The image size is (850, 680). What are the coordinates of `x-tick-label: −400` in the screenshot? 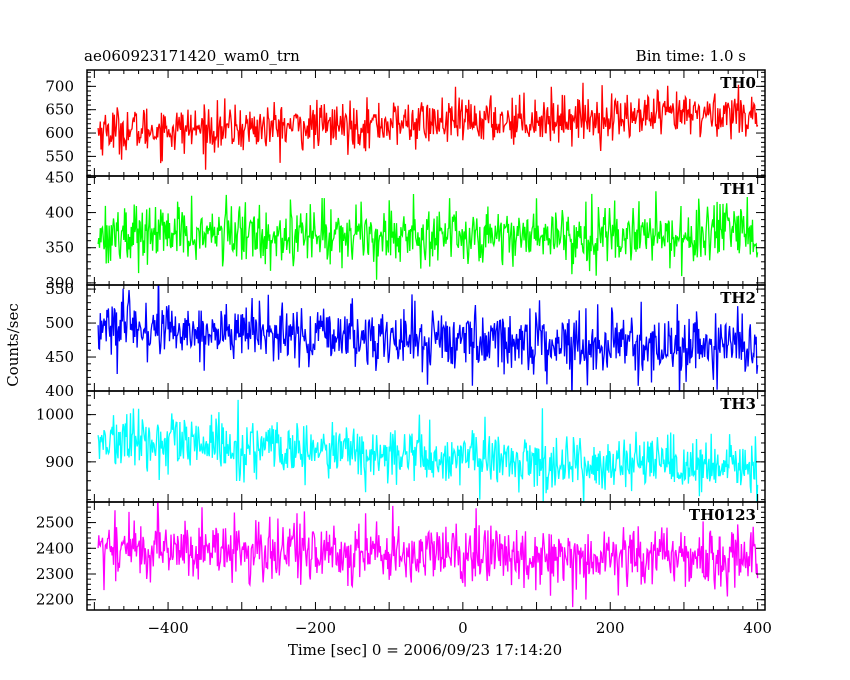 It's located at (167, 628).